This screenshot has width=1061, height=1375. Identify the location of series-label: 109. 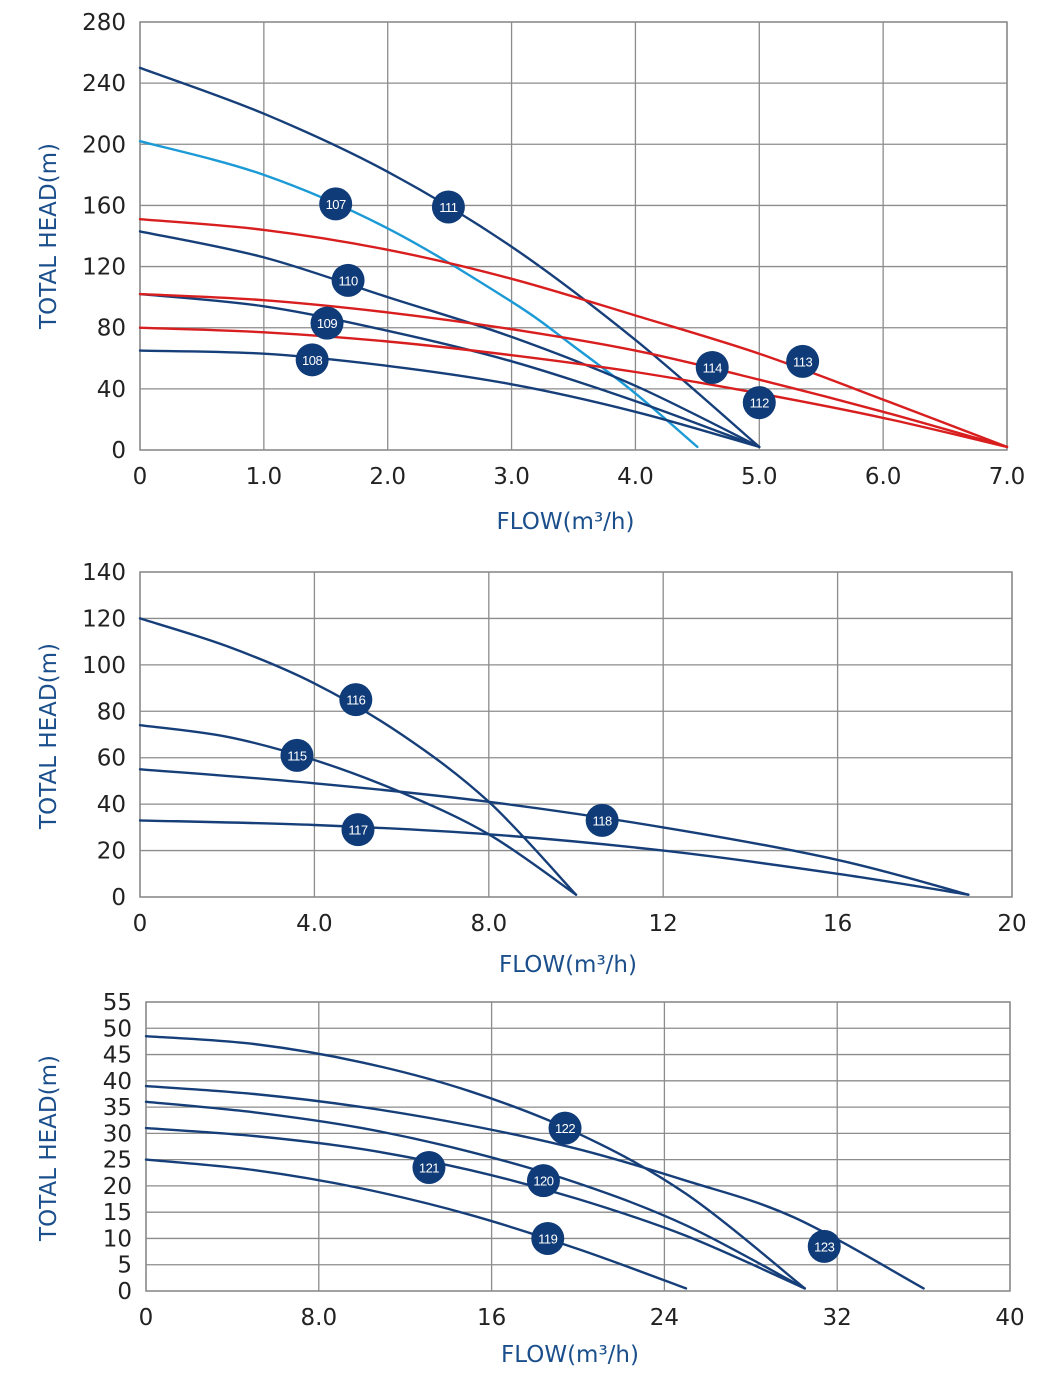
(327, 323).